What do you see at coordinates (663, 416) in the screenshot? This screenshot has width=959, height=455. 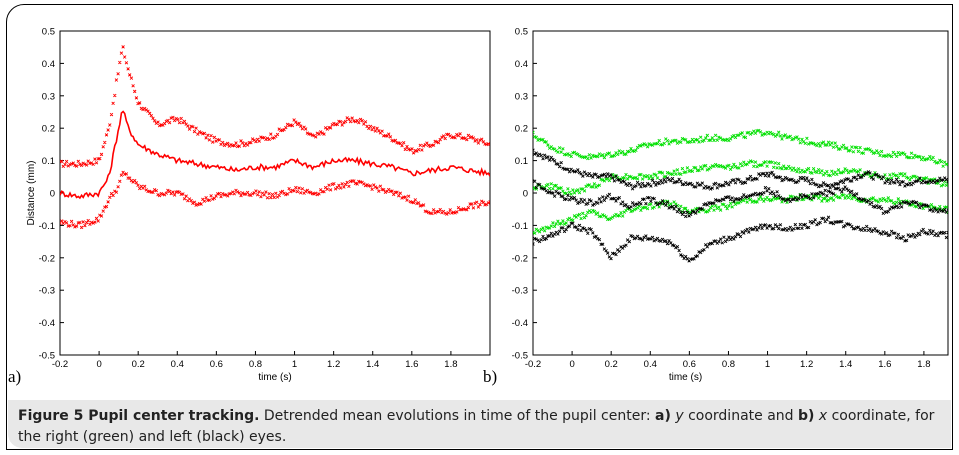 I see `caption-a-label: a)` at bounding box center [663, 416].